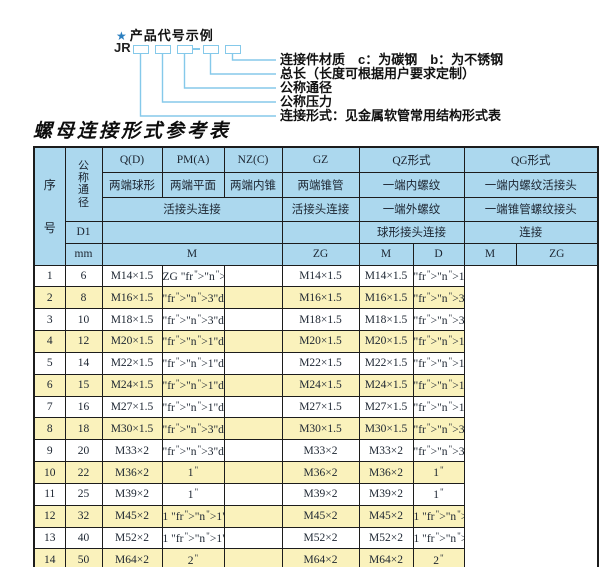 The image size is (600, 567). Describe the element at coordinates (438, 429) in the screenshot. I see `cell-qg-zg: "fr">"n">3"d">4"` at that location.